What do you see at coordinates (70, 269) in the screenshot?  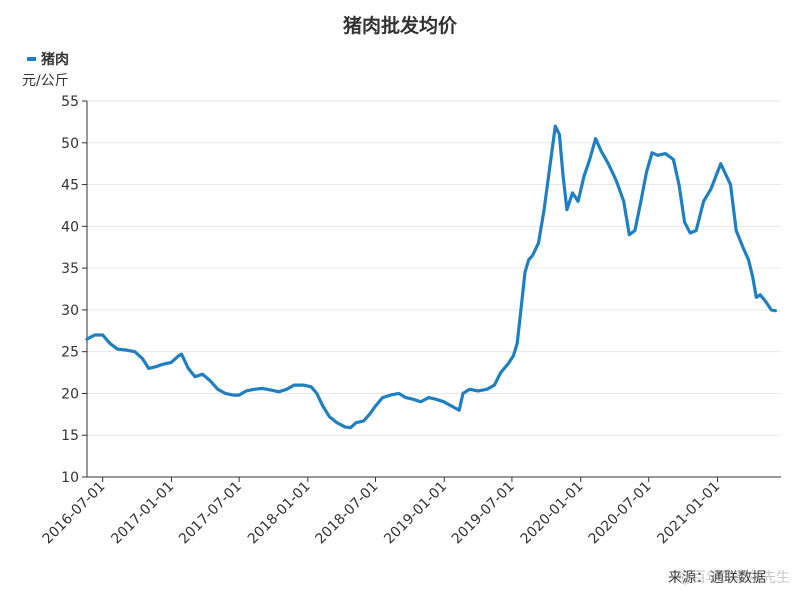 I see `y-tick-label: 35` at bounding box center [70, 269].